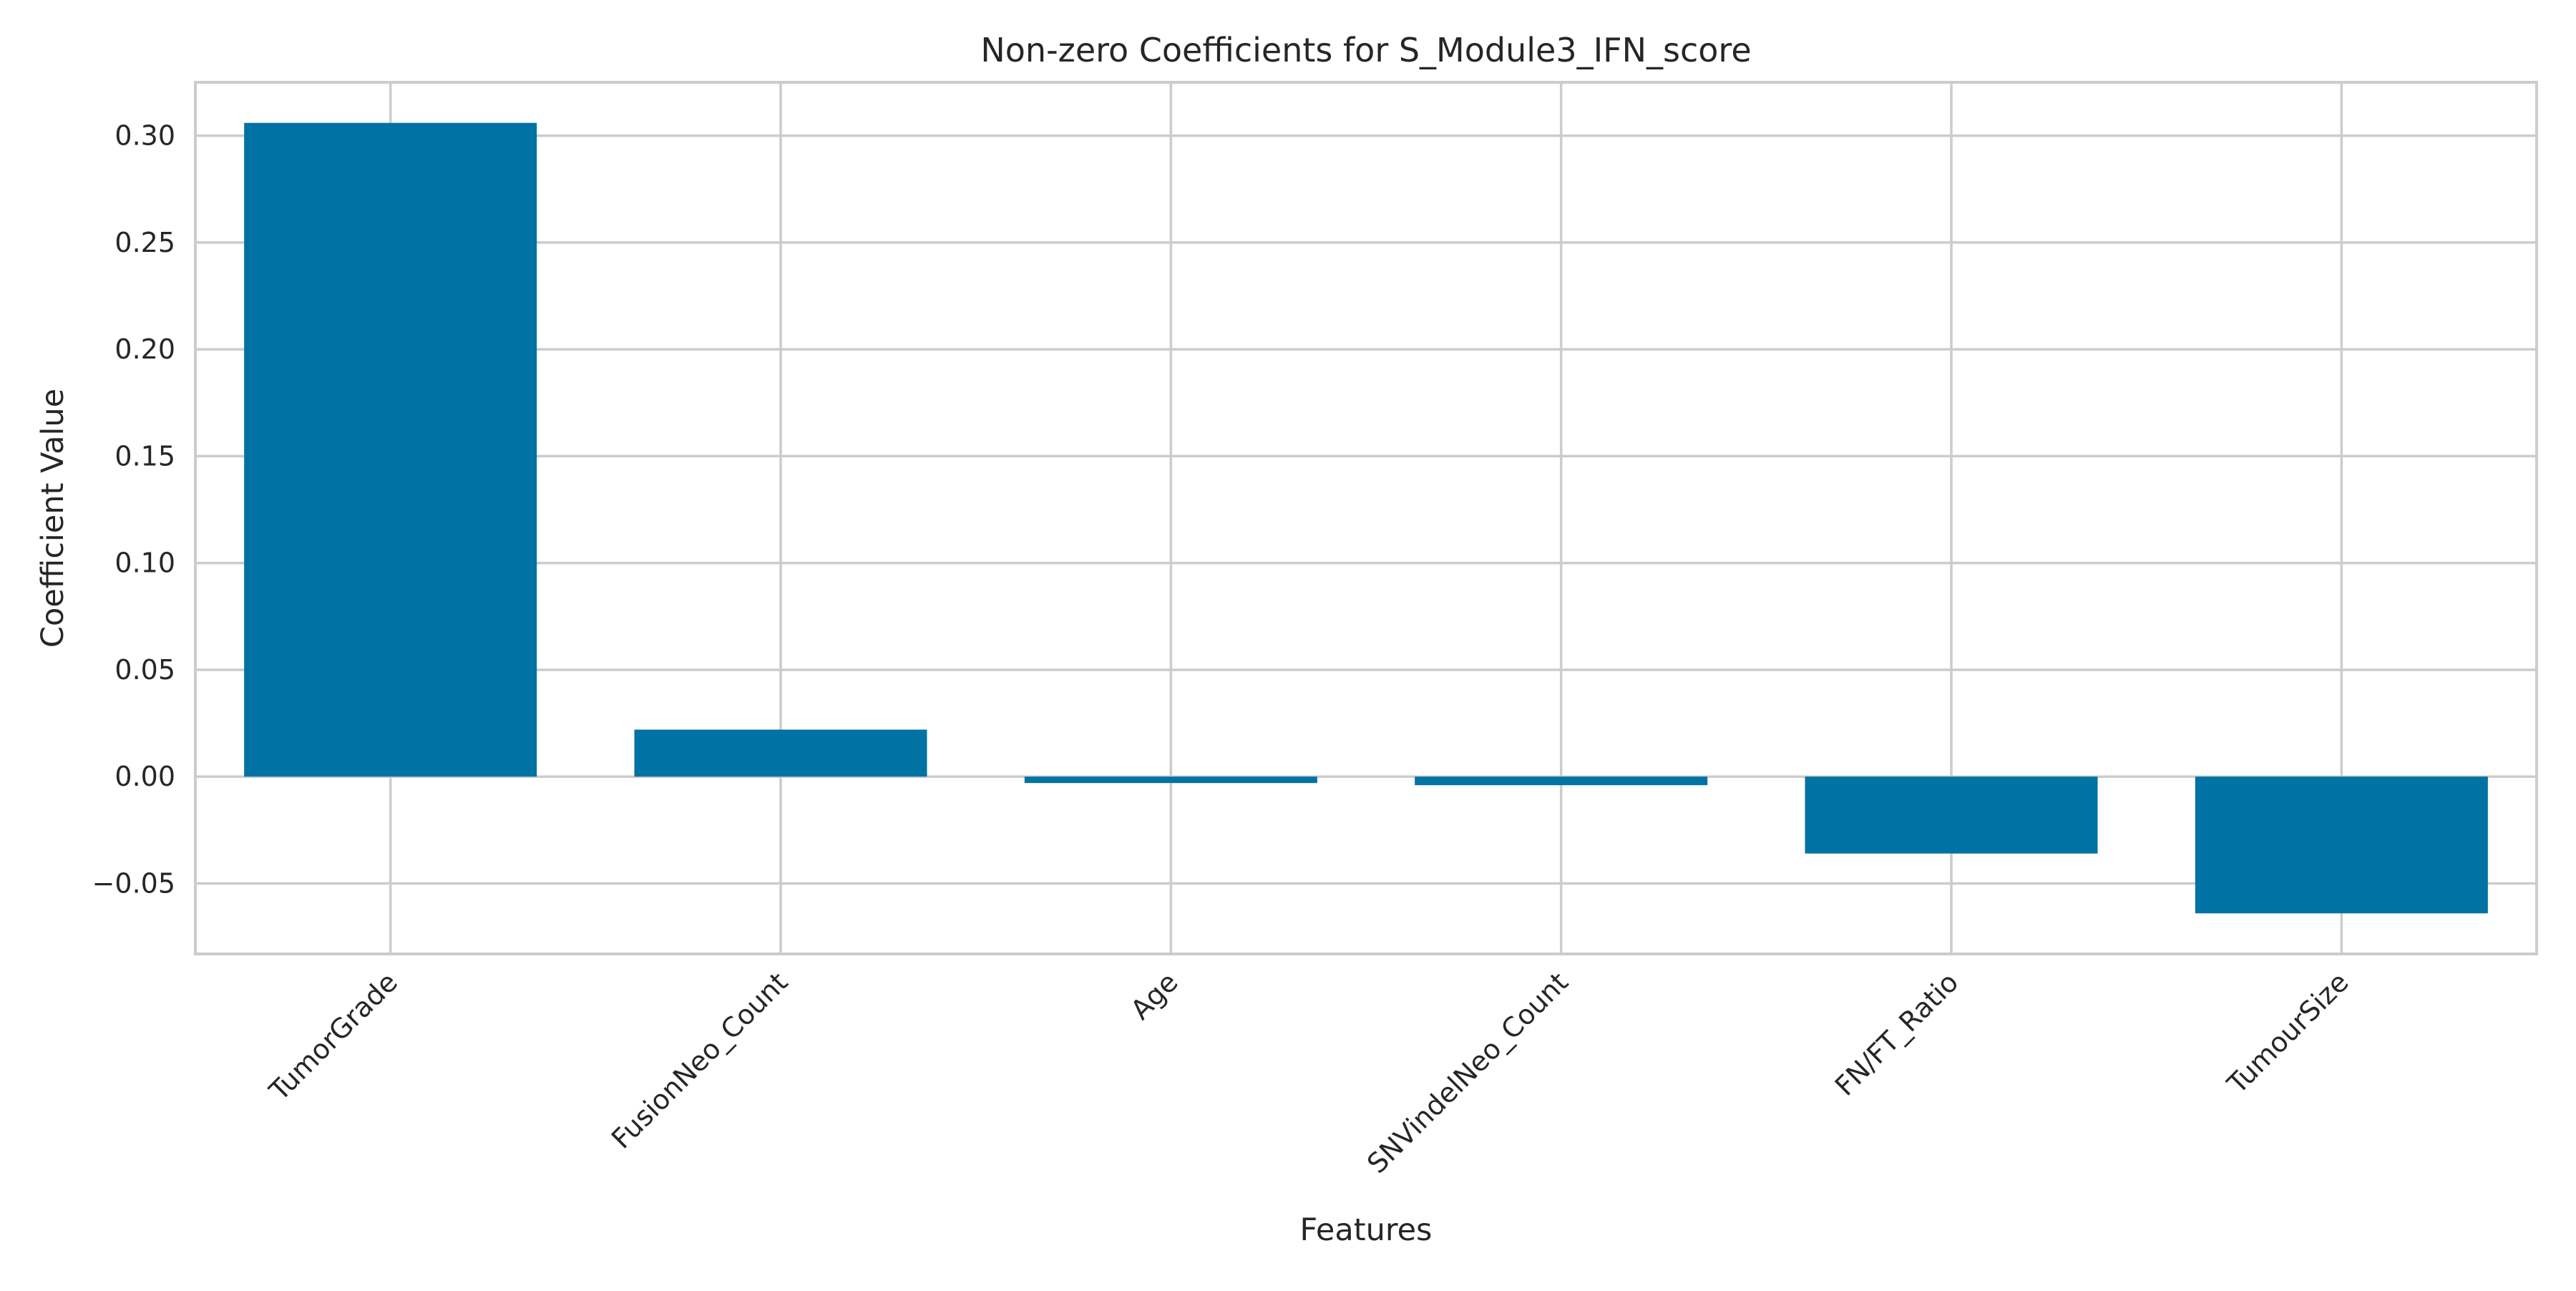  I want to click on x-tick-label: SNVindelNeo_Count, so click(1467, 1072).